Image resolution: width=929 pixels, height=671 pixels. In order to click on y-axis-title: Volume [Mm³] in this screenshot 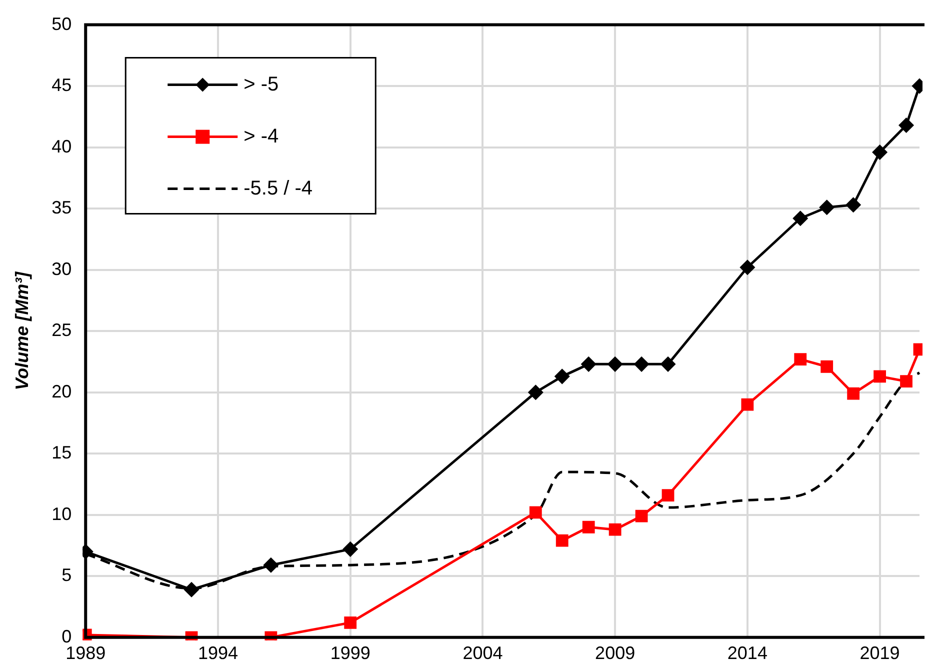, I will do `click(22, 330)`.